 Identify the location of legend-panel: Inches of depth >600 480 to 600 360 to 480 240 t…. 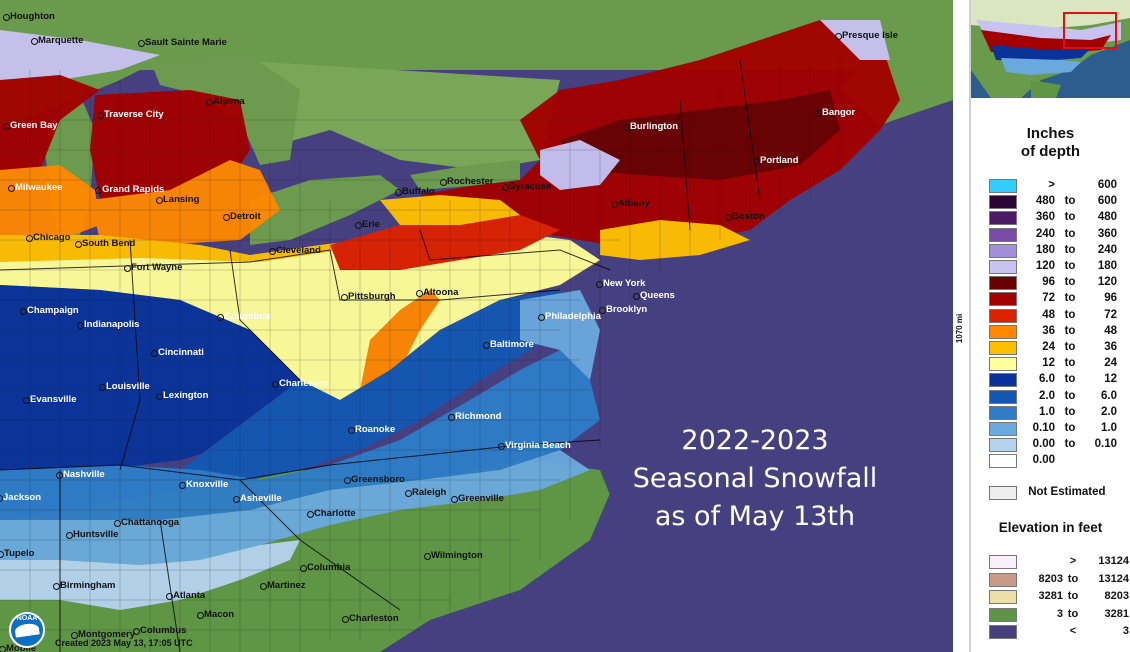
(1050, 375).